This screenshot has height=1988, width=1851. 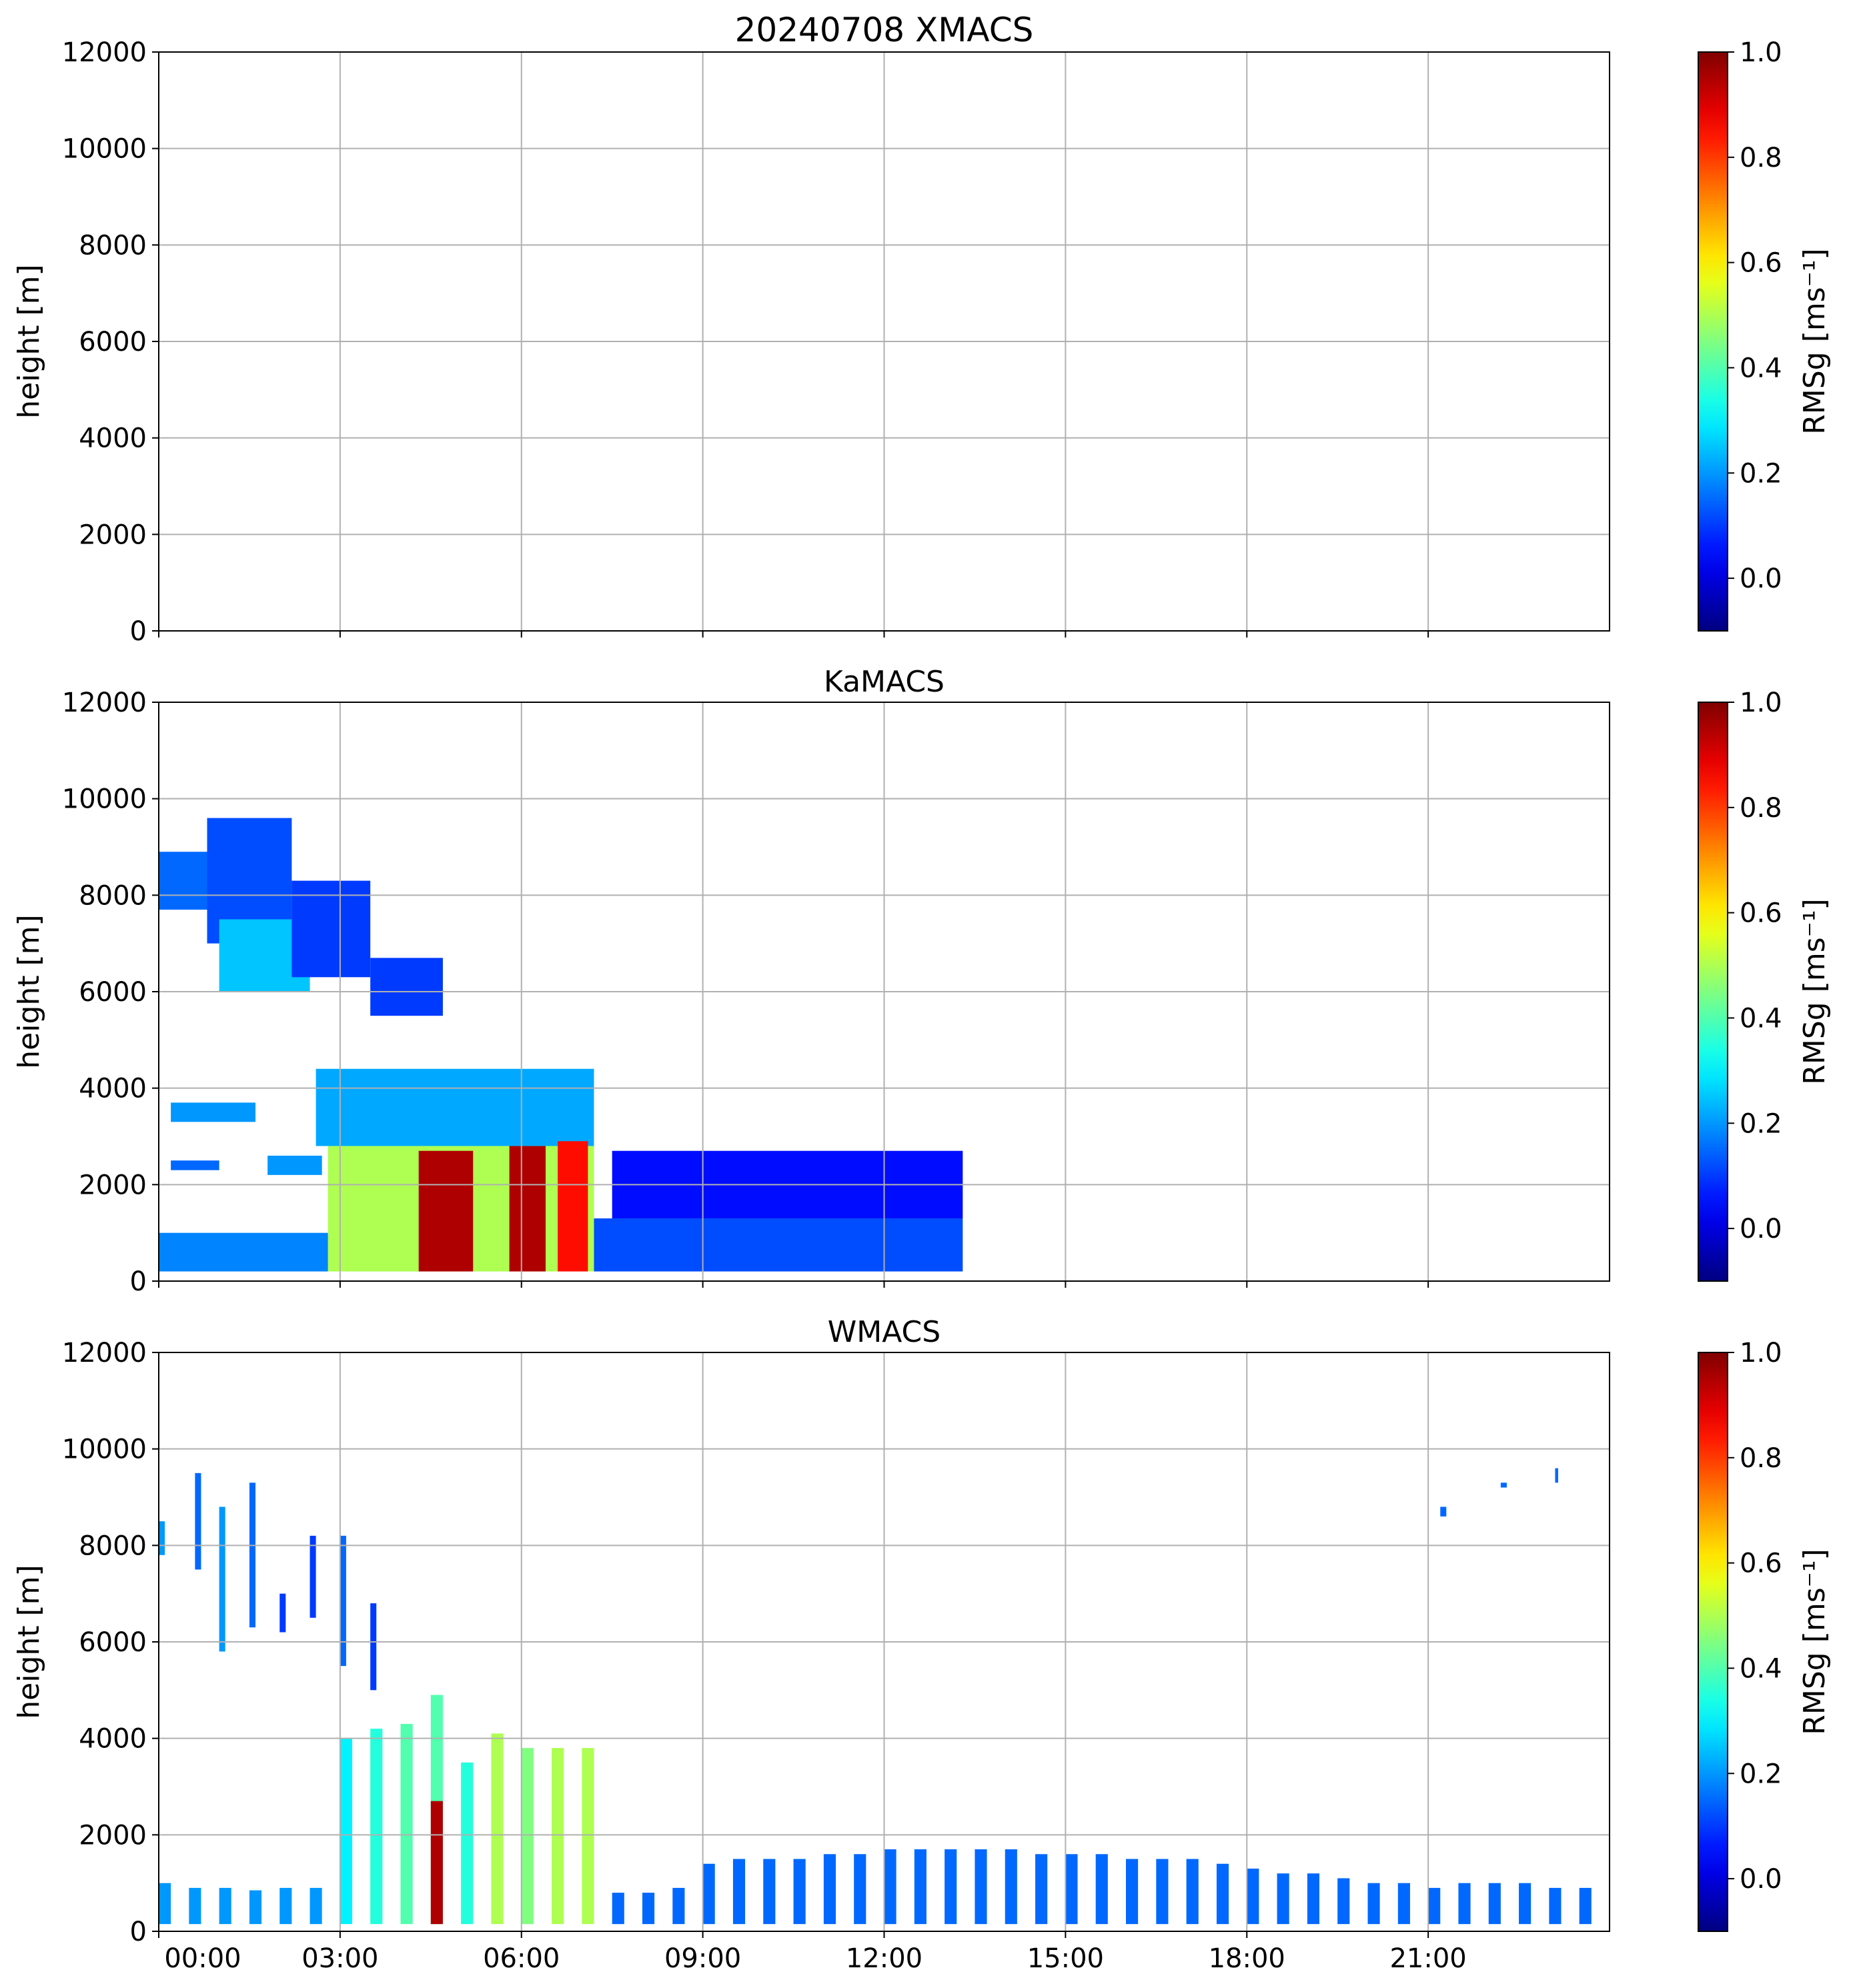 What do you see at coordinates (884, 1332) in the screenshot?
I see `chart-title: WMACS` at bounding box center [884, 1332].